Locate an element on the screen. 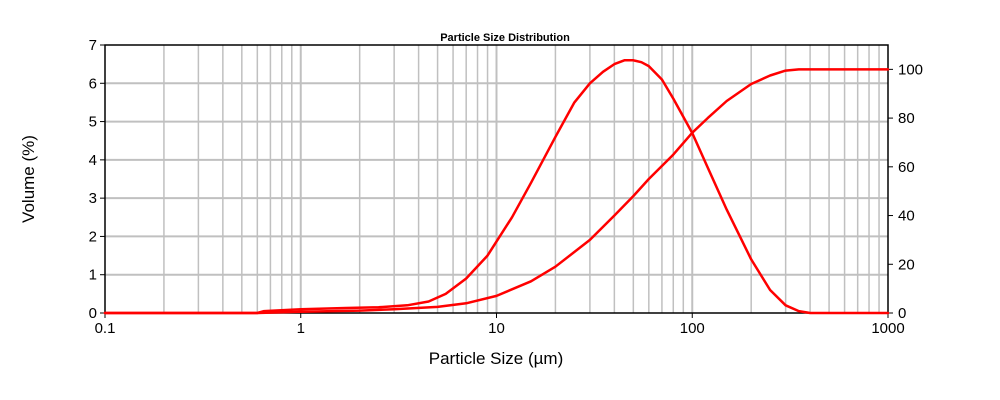 The height and width of the screenshot is (400, 1000). y2-tick-label: 60 is located at coordinates (906, 167).